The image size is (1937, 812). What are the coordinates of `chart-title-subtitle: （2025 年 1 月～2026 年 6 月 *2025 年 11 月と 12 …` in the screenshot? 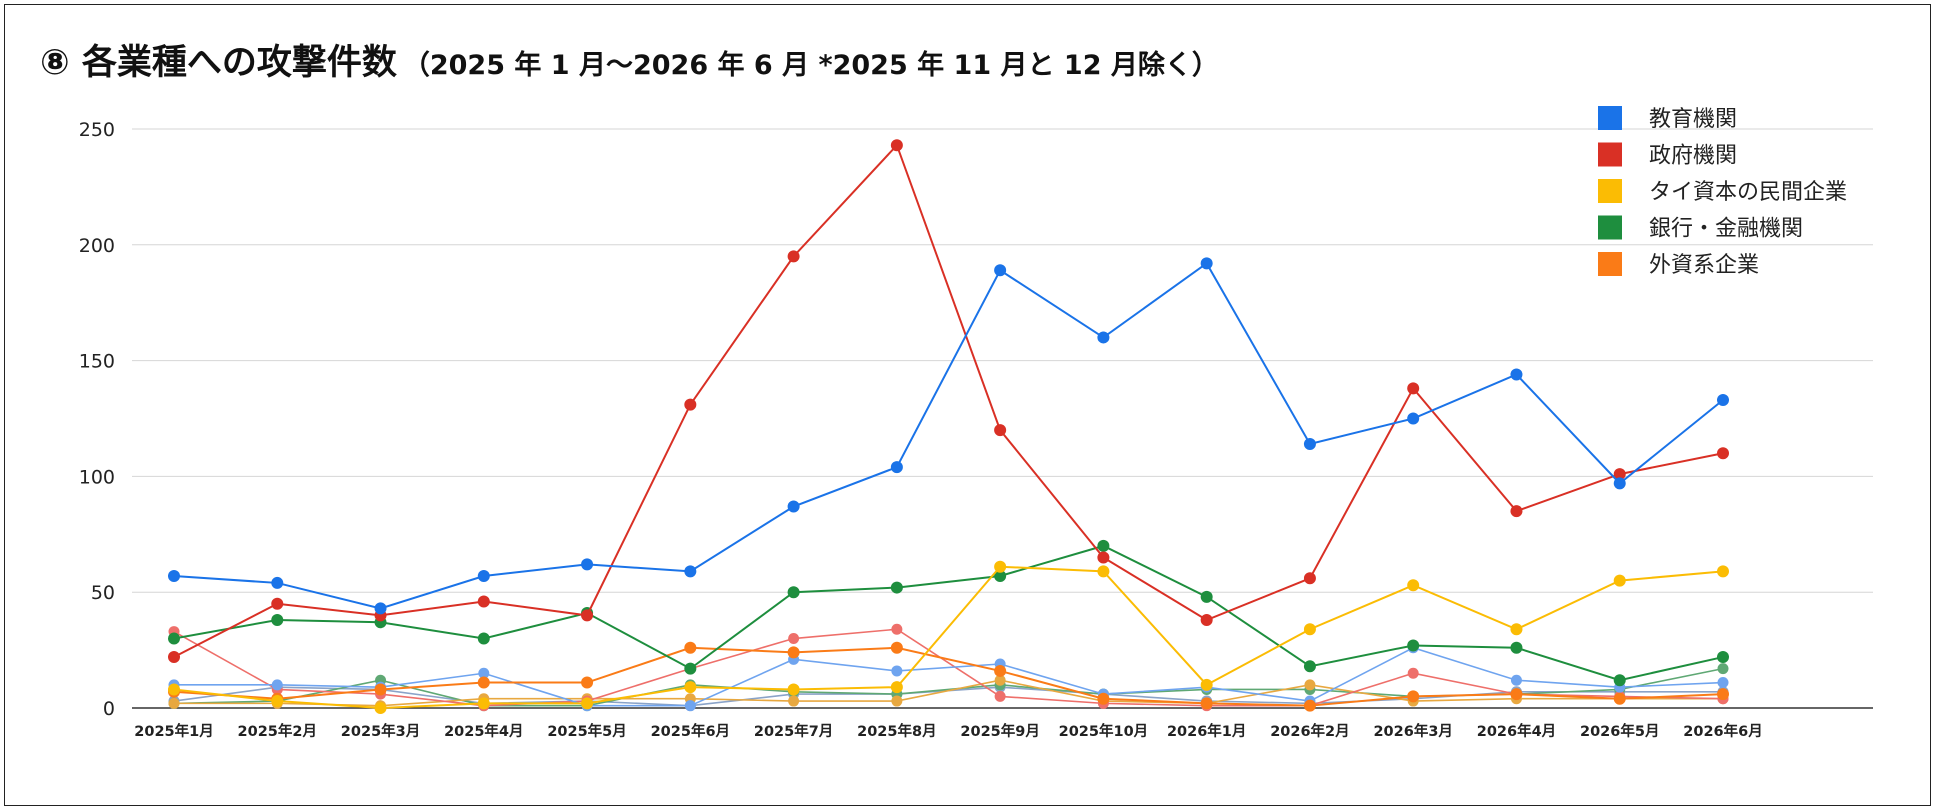 It's located at (810, 65).